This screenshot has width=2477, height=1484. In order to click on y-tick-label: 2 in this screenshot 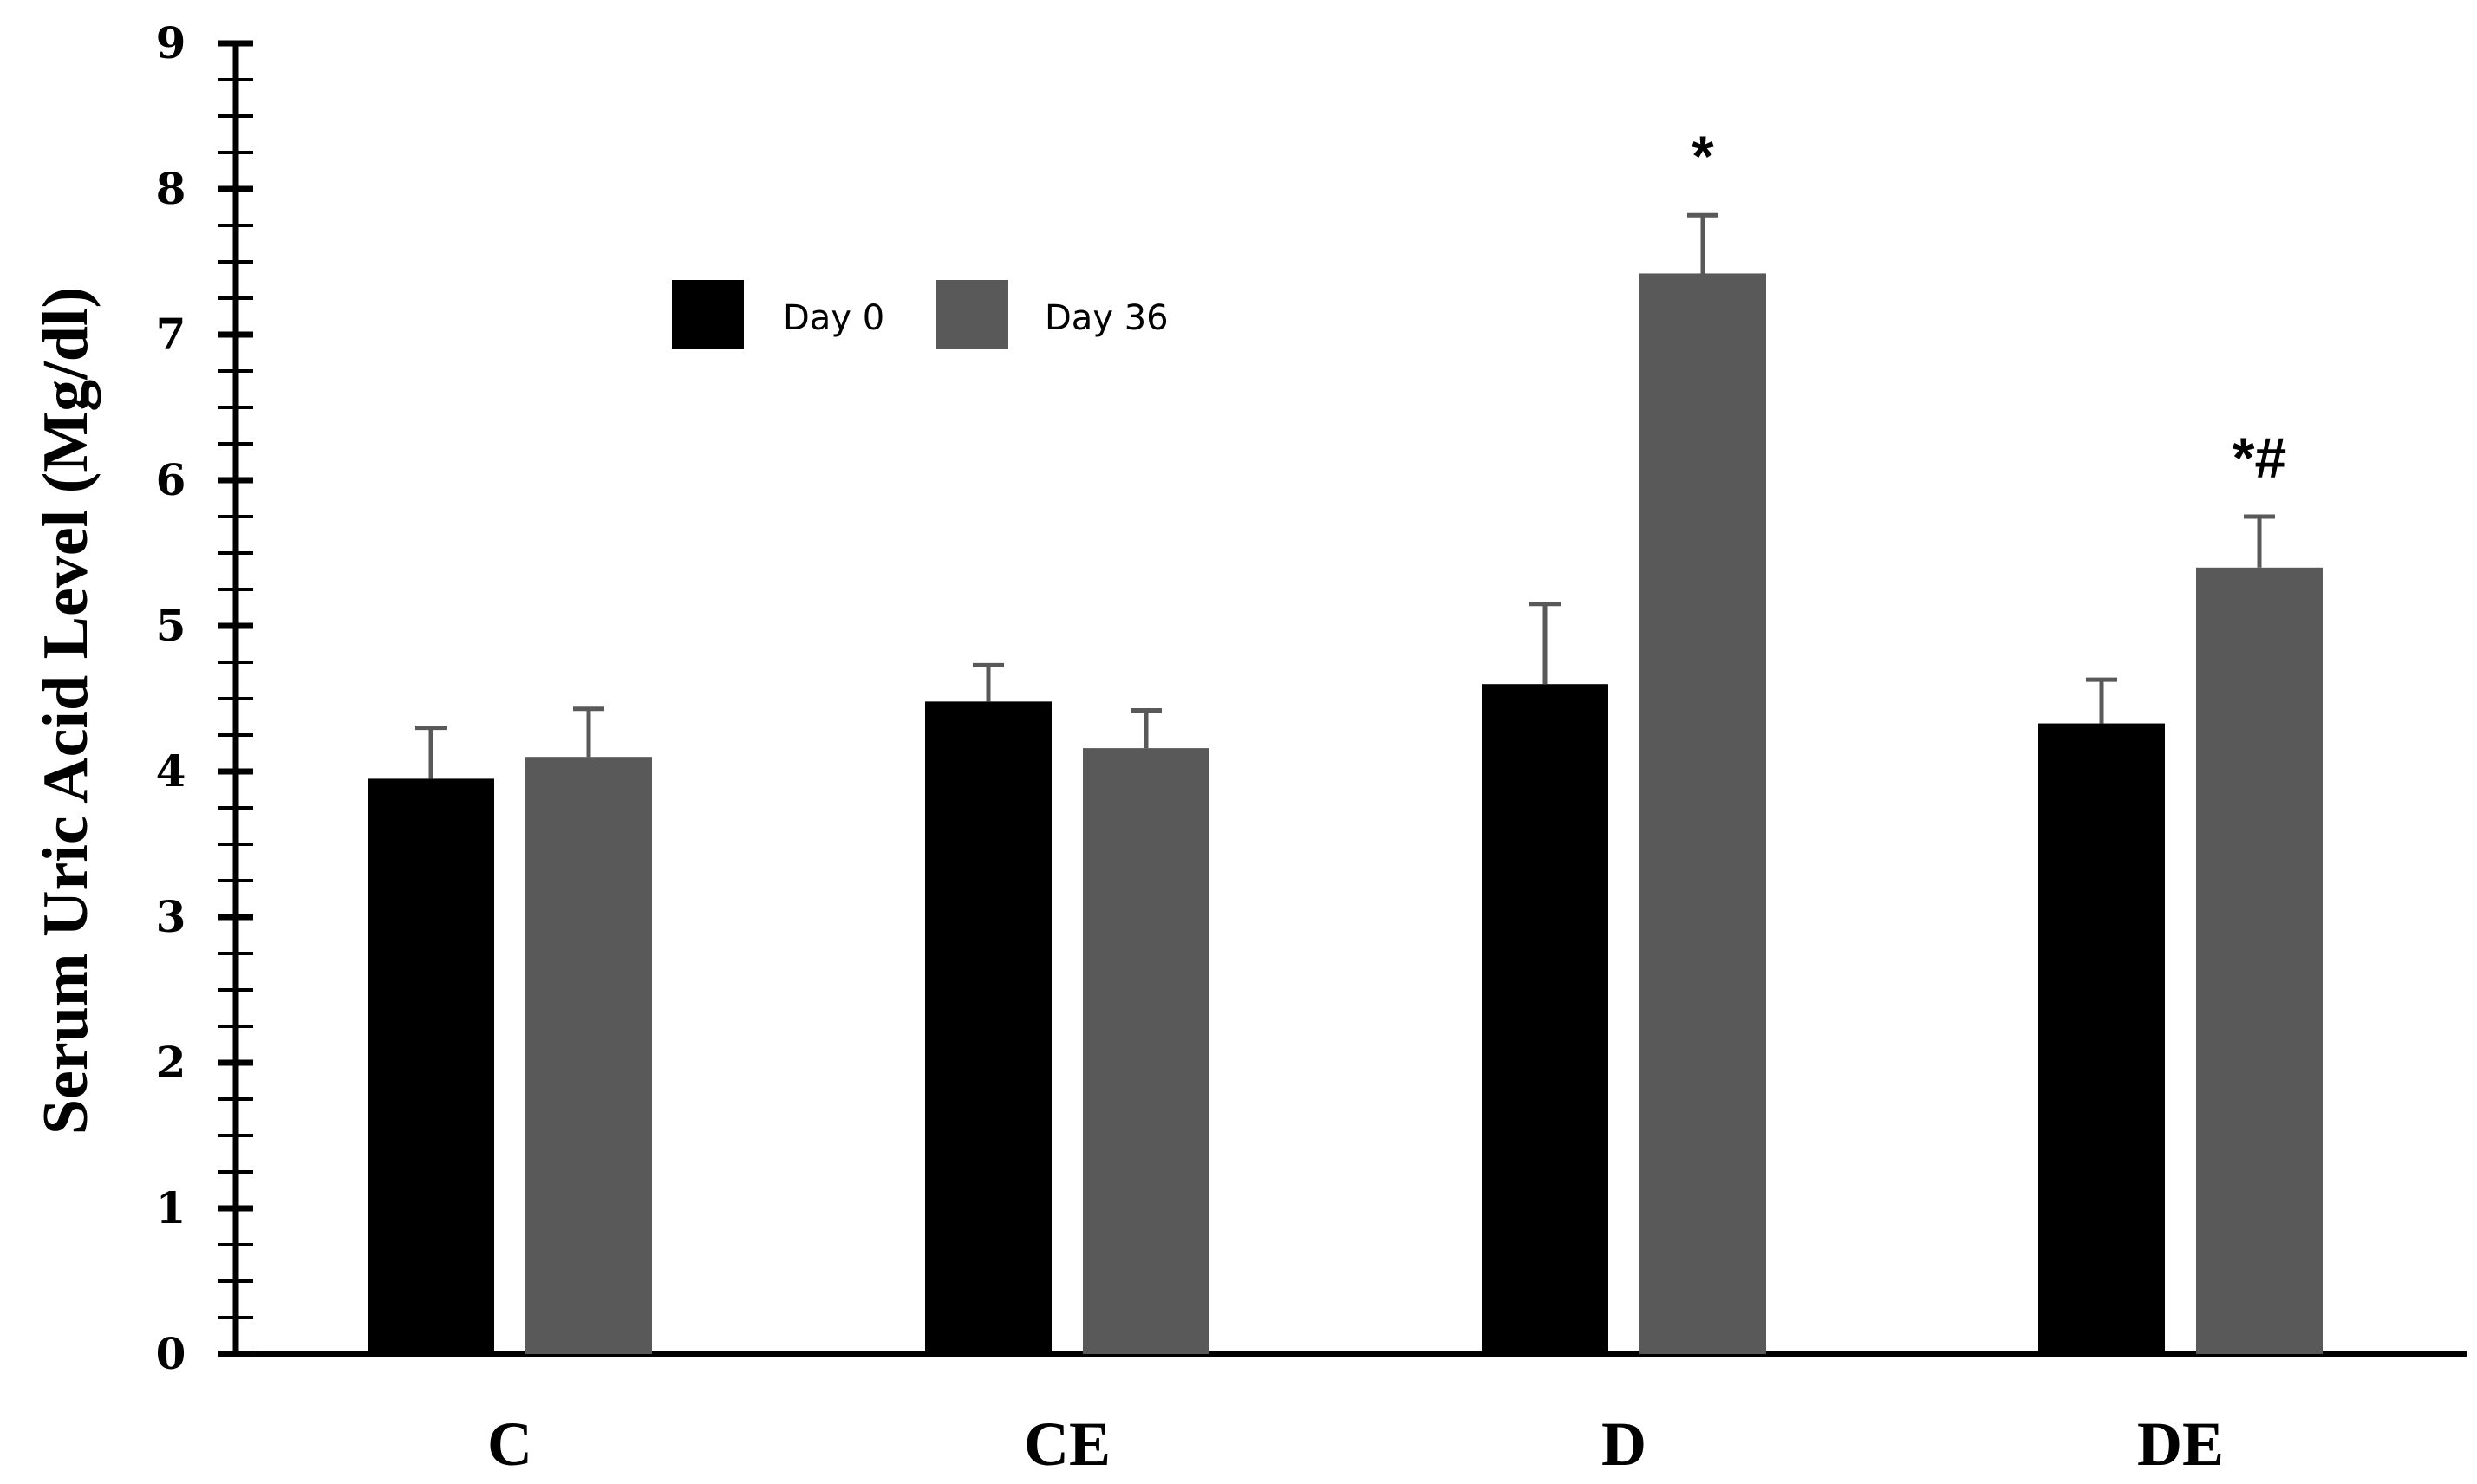, I will do `click(171, 1062)`.